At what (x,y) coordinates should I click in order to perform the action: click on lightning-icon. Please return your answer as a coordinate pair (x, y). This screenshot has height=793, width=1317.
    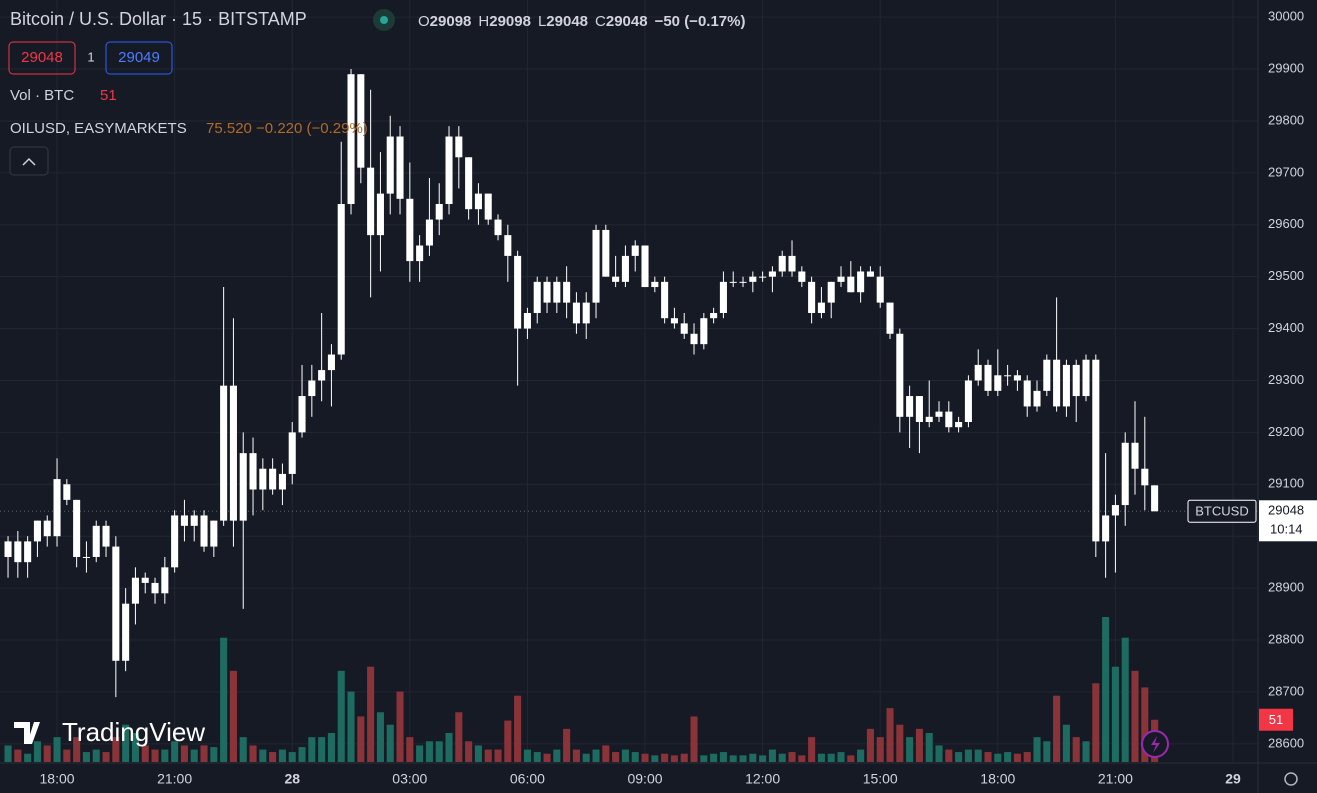
    Looking at the image, I should click on (1155, 744).